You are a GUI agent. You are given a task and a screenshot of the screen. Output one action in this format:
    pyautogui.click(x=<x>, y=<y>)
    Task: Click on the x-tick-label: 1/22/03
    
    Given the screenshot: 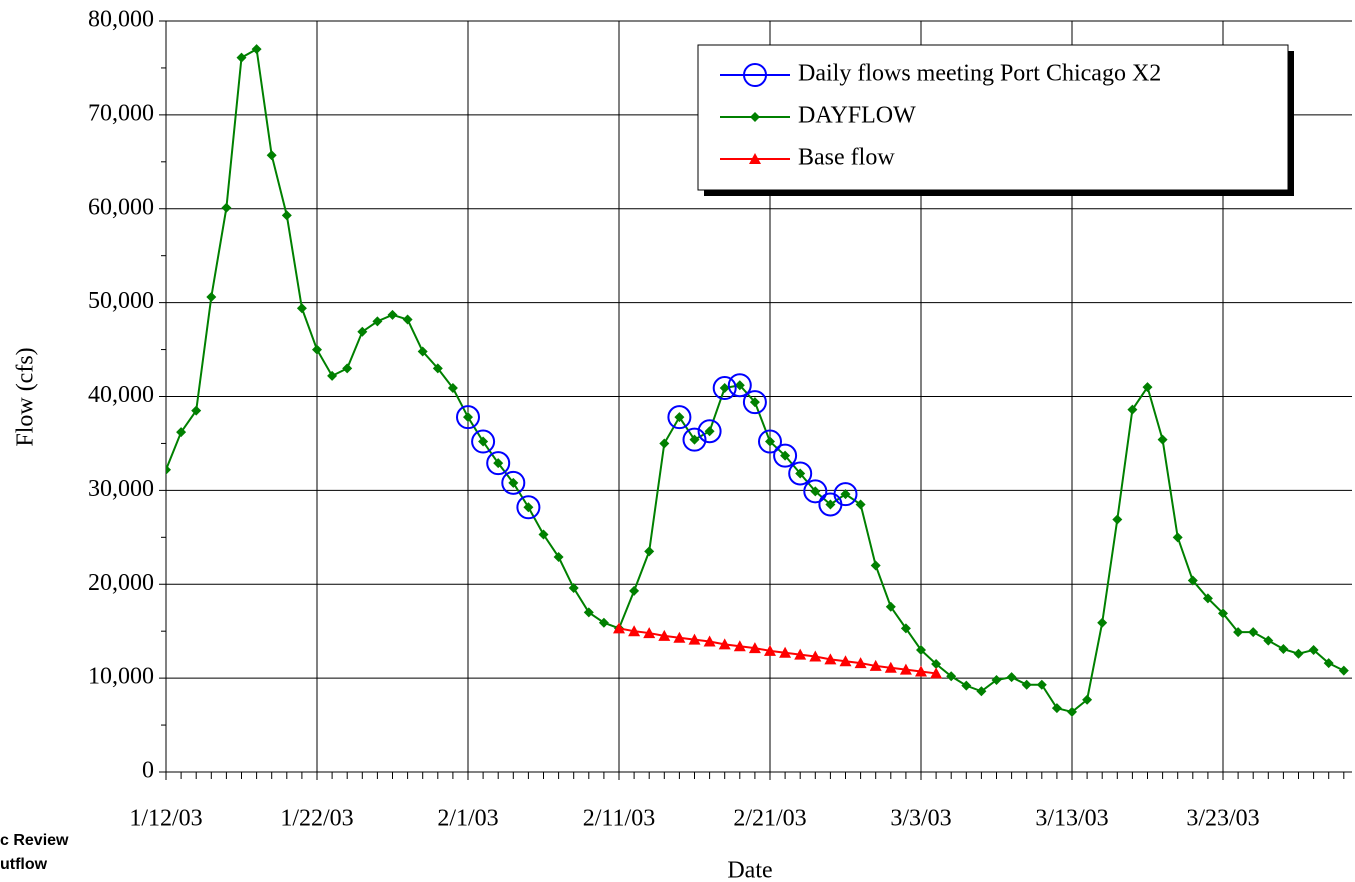 What is the action you would take?
    pyautogui.click(x=316, y=819)
    